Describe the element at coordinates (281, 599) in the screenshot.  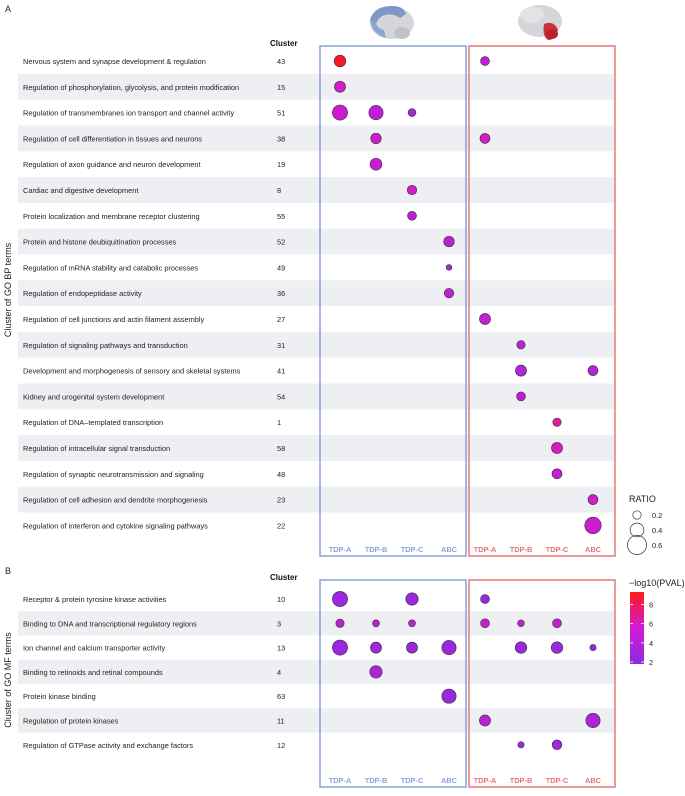
I see `cluster-id: 10` at that location.